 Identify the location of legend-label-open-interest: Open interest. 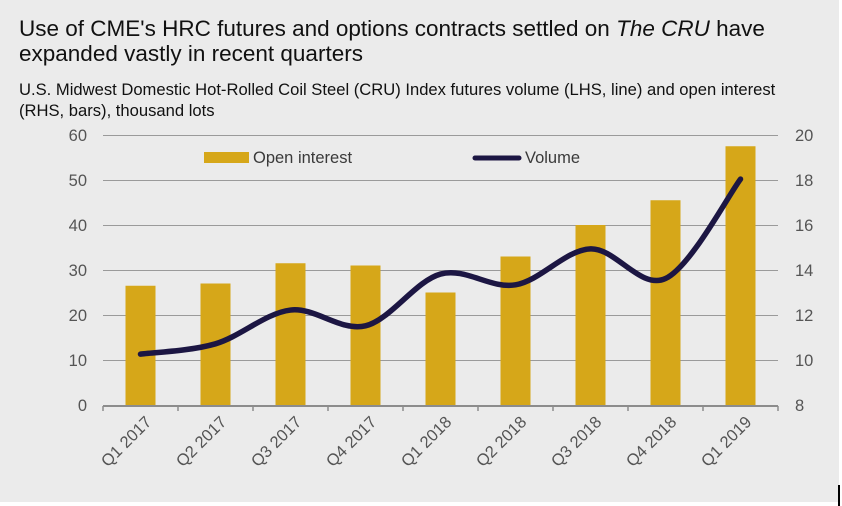
(302, 158).